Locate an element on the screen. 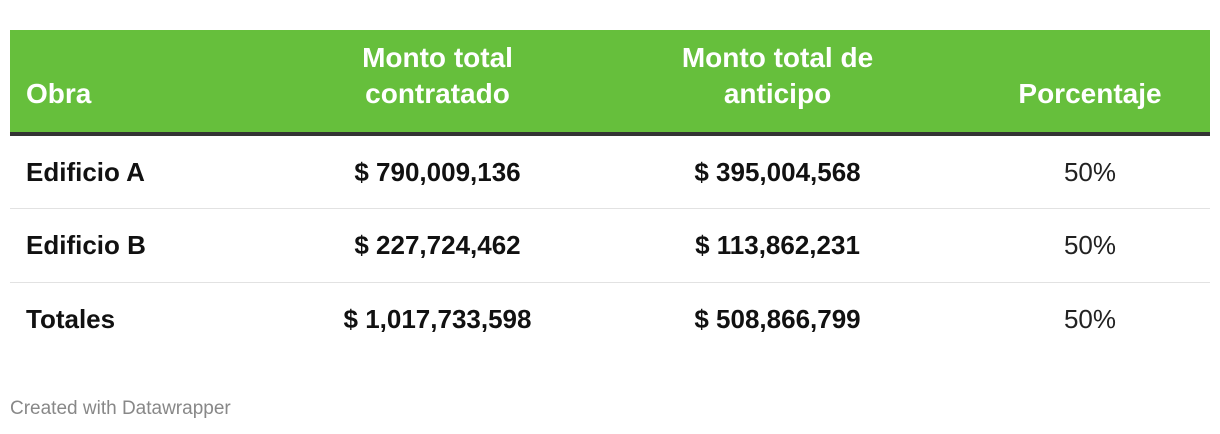 Image resolution: width=1220 pixels, height=434 pixels. datawrapper-credit: Created with Datawrapper is located at coordinates (120, 408).